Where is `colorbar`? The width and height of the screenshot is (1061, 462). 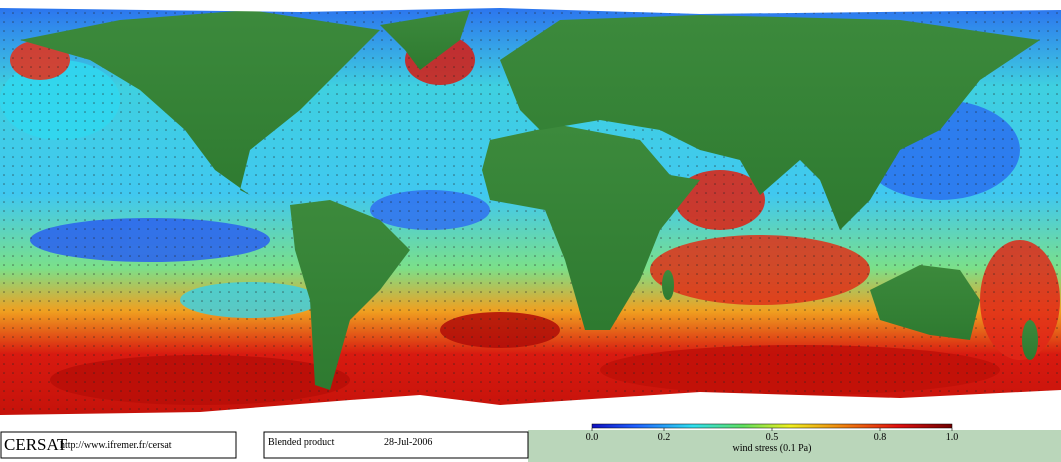
colorbar is located at coordinates (772, 426).